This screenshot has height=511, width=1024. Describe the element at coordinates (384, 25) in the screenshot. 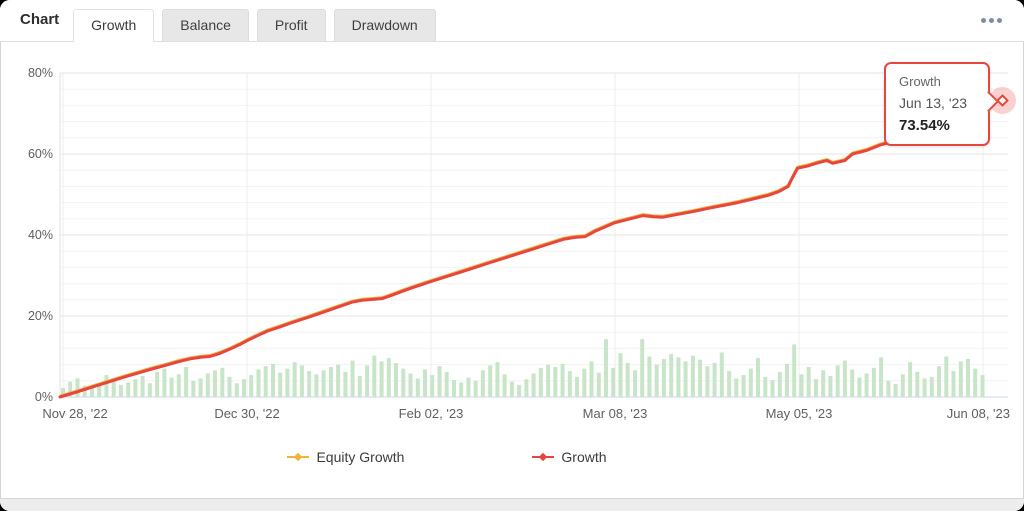

I see `tab-drawdown: Drawdown` at that location.